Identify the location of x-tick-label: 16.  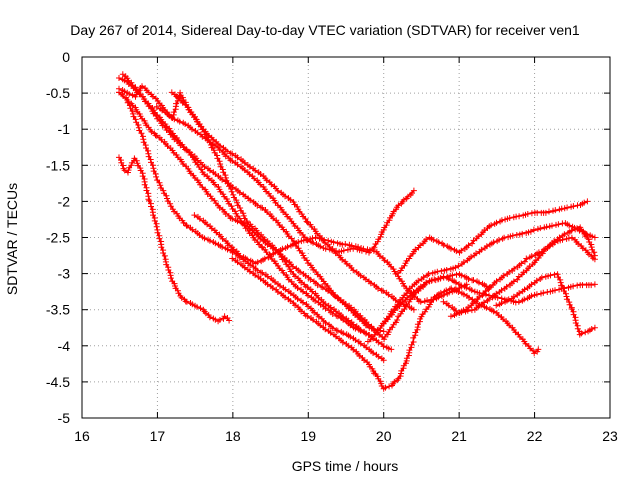
(82, 436).